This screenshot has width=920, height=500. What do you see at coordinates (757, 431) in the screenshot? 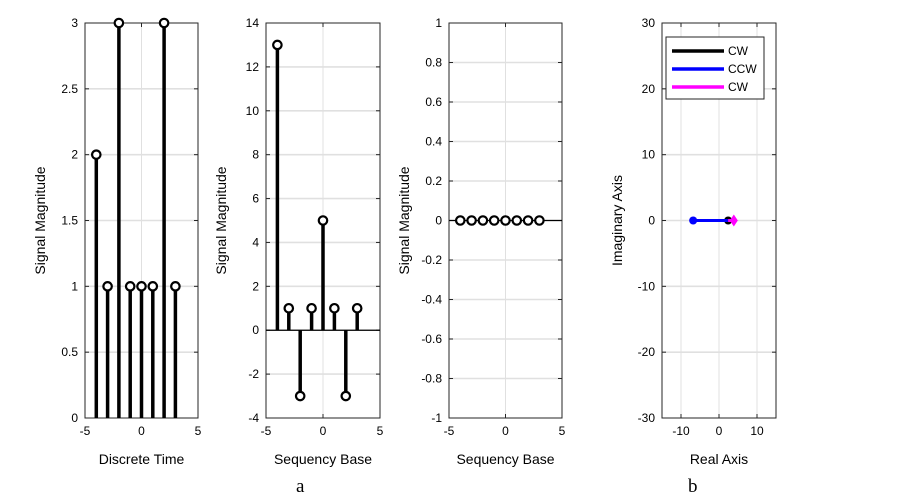
I see `x-tick-label: 10` at bounding box center [757, 431].